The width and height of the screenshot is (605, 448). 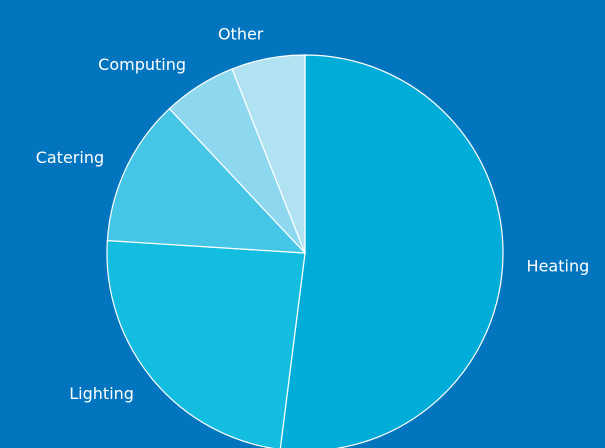 What do you see at coordinates (241, 33) in the screenshot?
I see `slice-label: Other` at bounding box center [241, 33].